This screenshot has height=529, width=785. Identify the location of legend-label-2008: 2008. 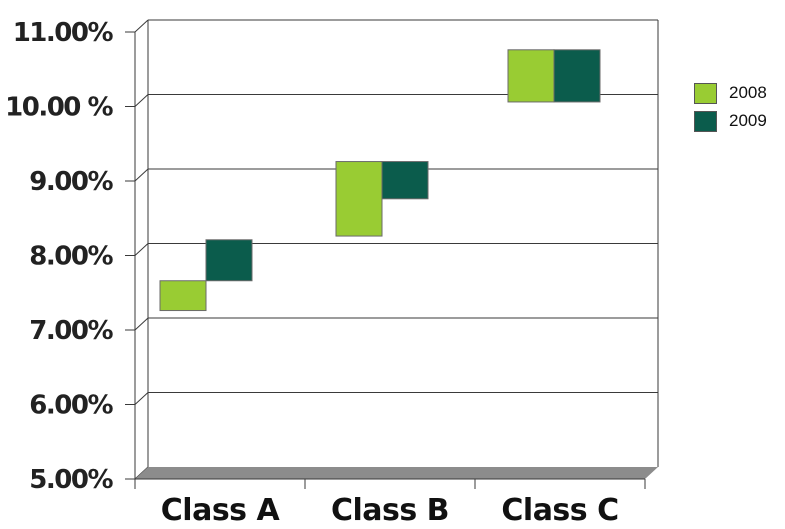
(748, 92).